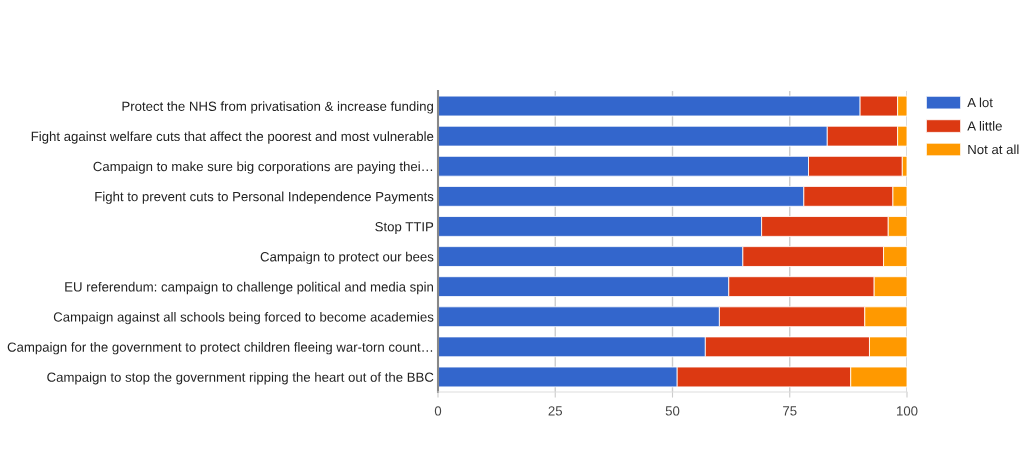  Describe the element at coordinates (277, 107) in the screenshot. I see `y-tick-label: Protect the NHS from privatisation & increase funding` at that location.